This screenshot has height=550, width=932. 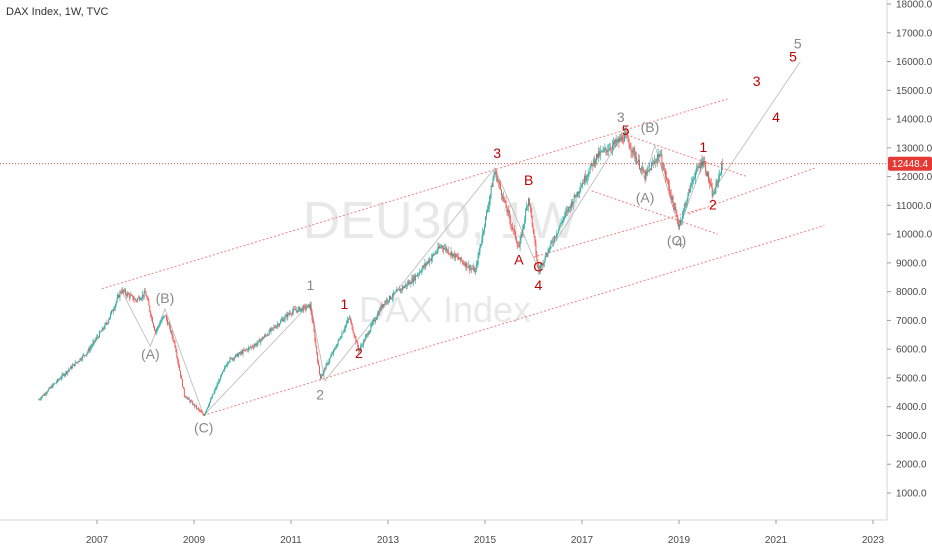 What do you see at coordinates (914, 206) in the screenshot?
I see `y-tick-label: 11000.0` at bounding box center [914, 206].